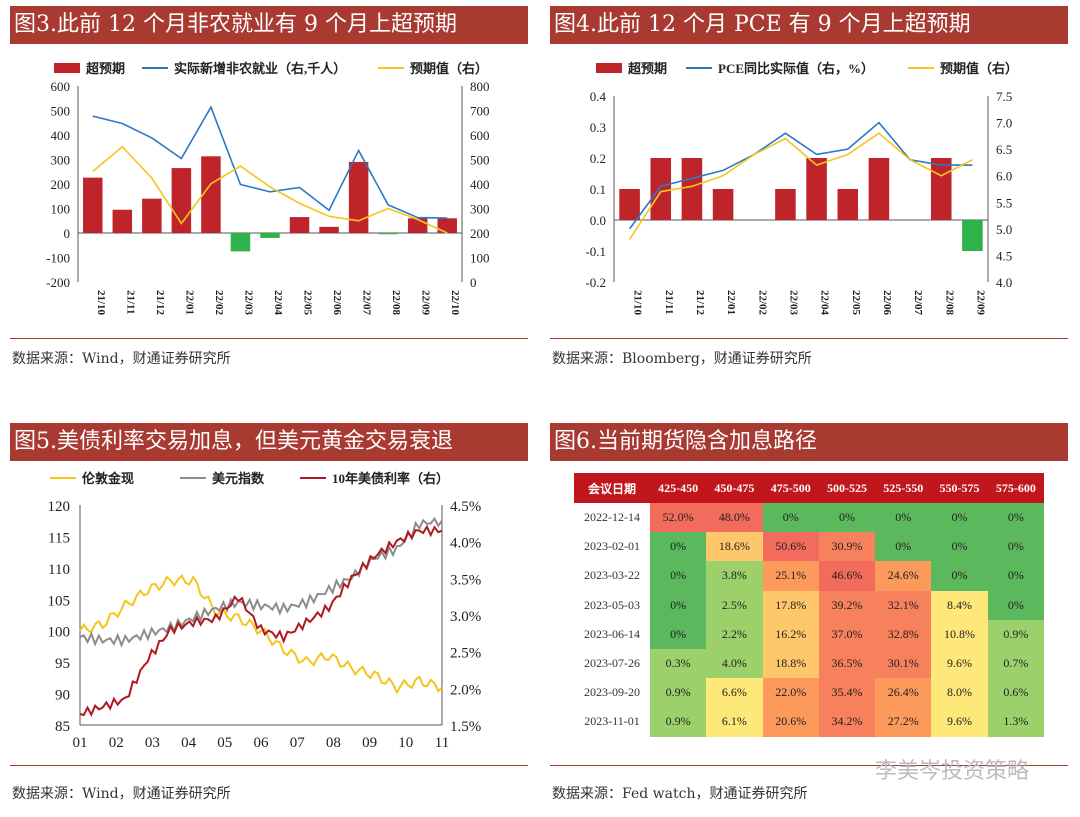 This screenshot has height=817, width=1080. Describe the element at coordinates (269, 442) in the screenshot. I see `fig5-title: 图5.美债利率交易加息，但美元黄金交易衰退` at that location.